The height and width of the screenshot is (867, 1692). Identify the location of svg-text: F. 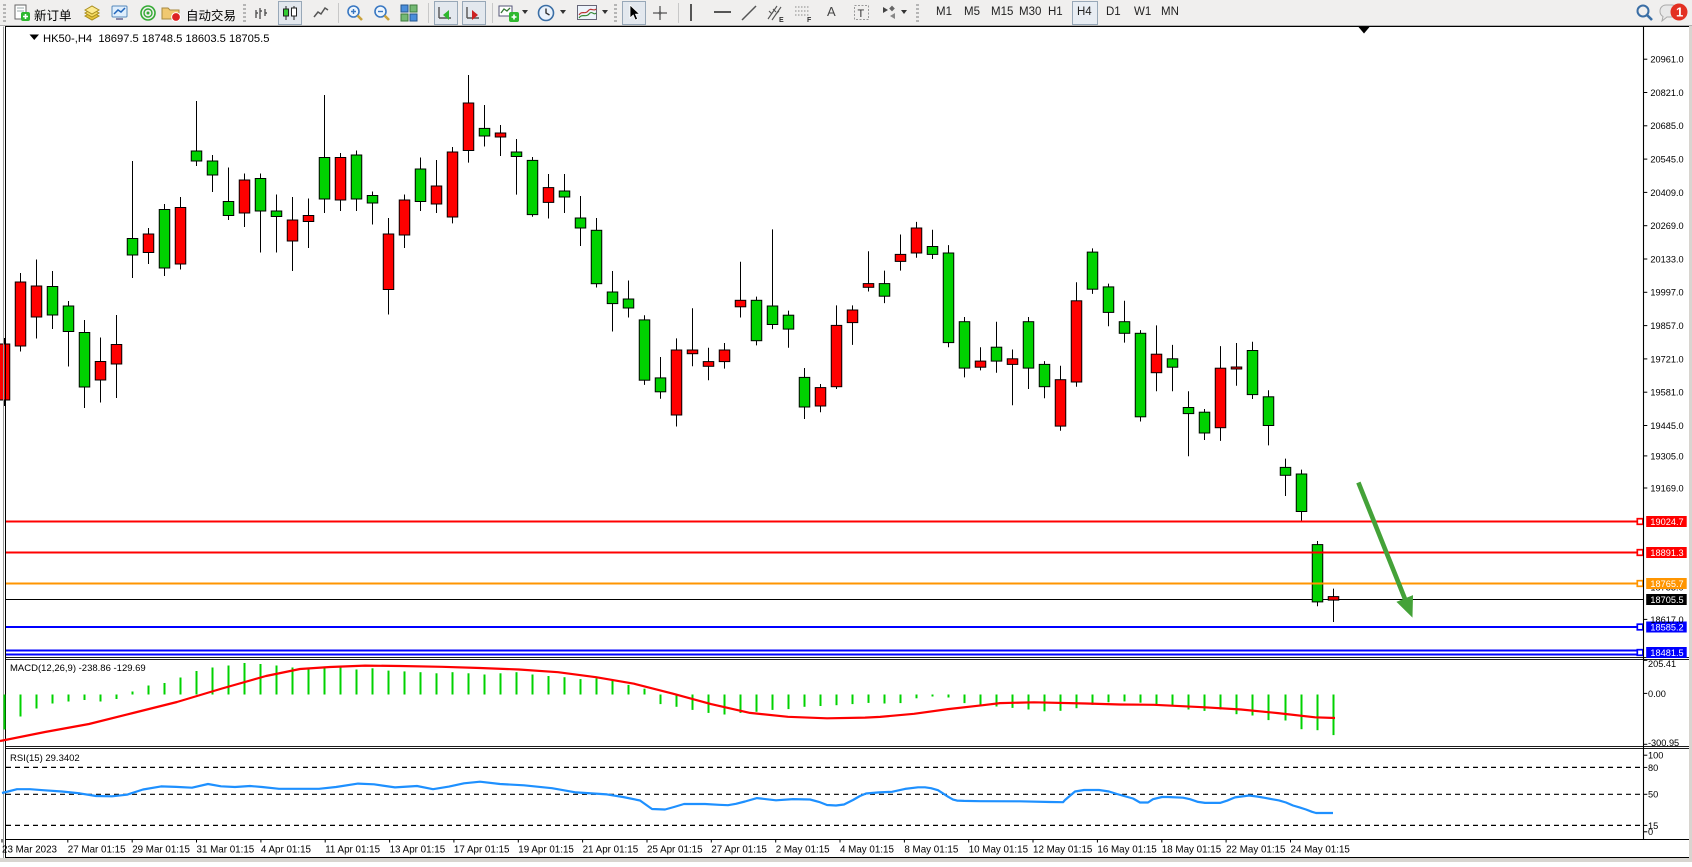
(809, 20).